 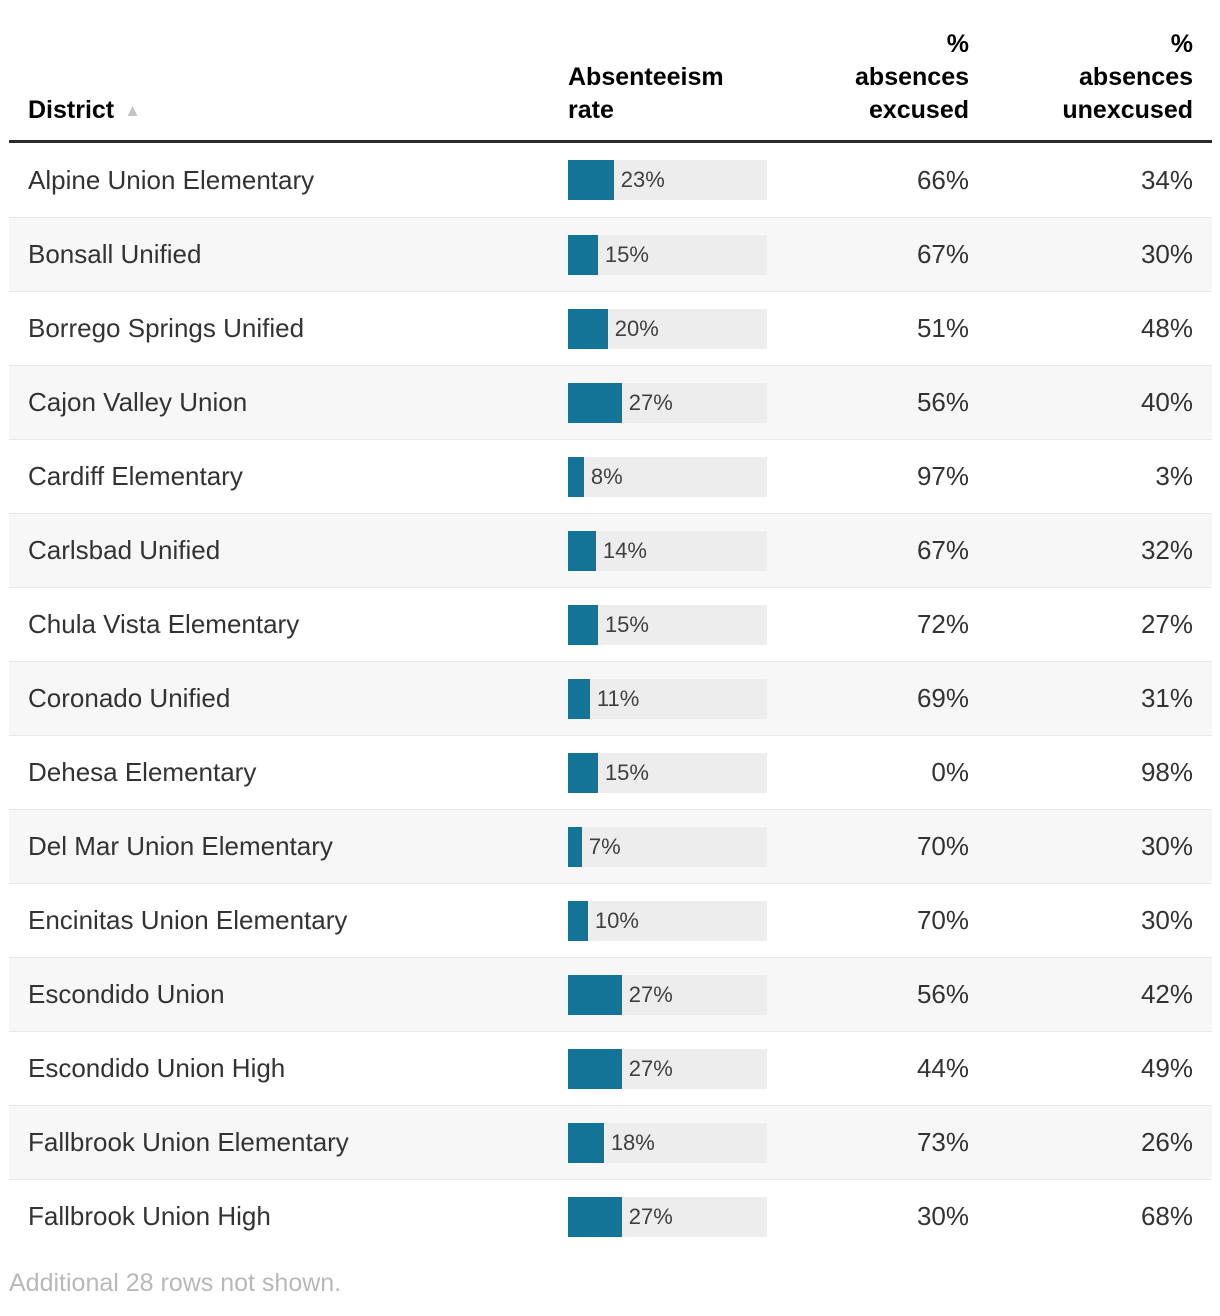 What do you see at coordinates (1166, 179) in the screenshot?
I see `unexcused-value: 34%` at bounding box center [1166, 179].